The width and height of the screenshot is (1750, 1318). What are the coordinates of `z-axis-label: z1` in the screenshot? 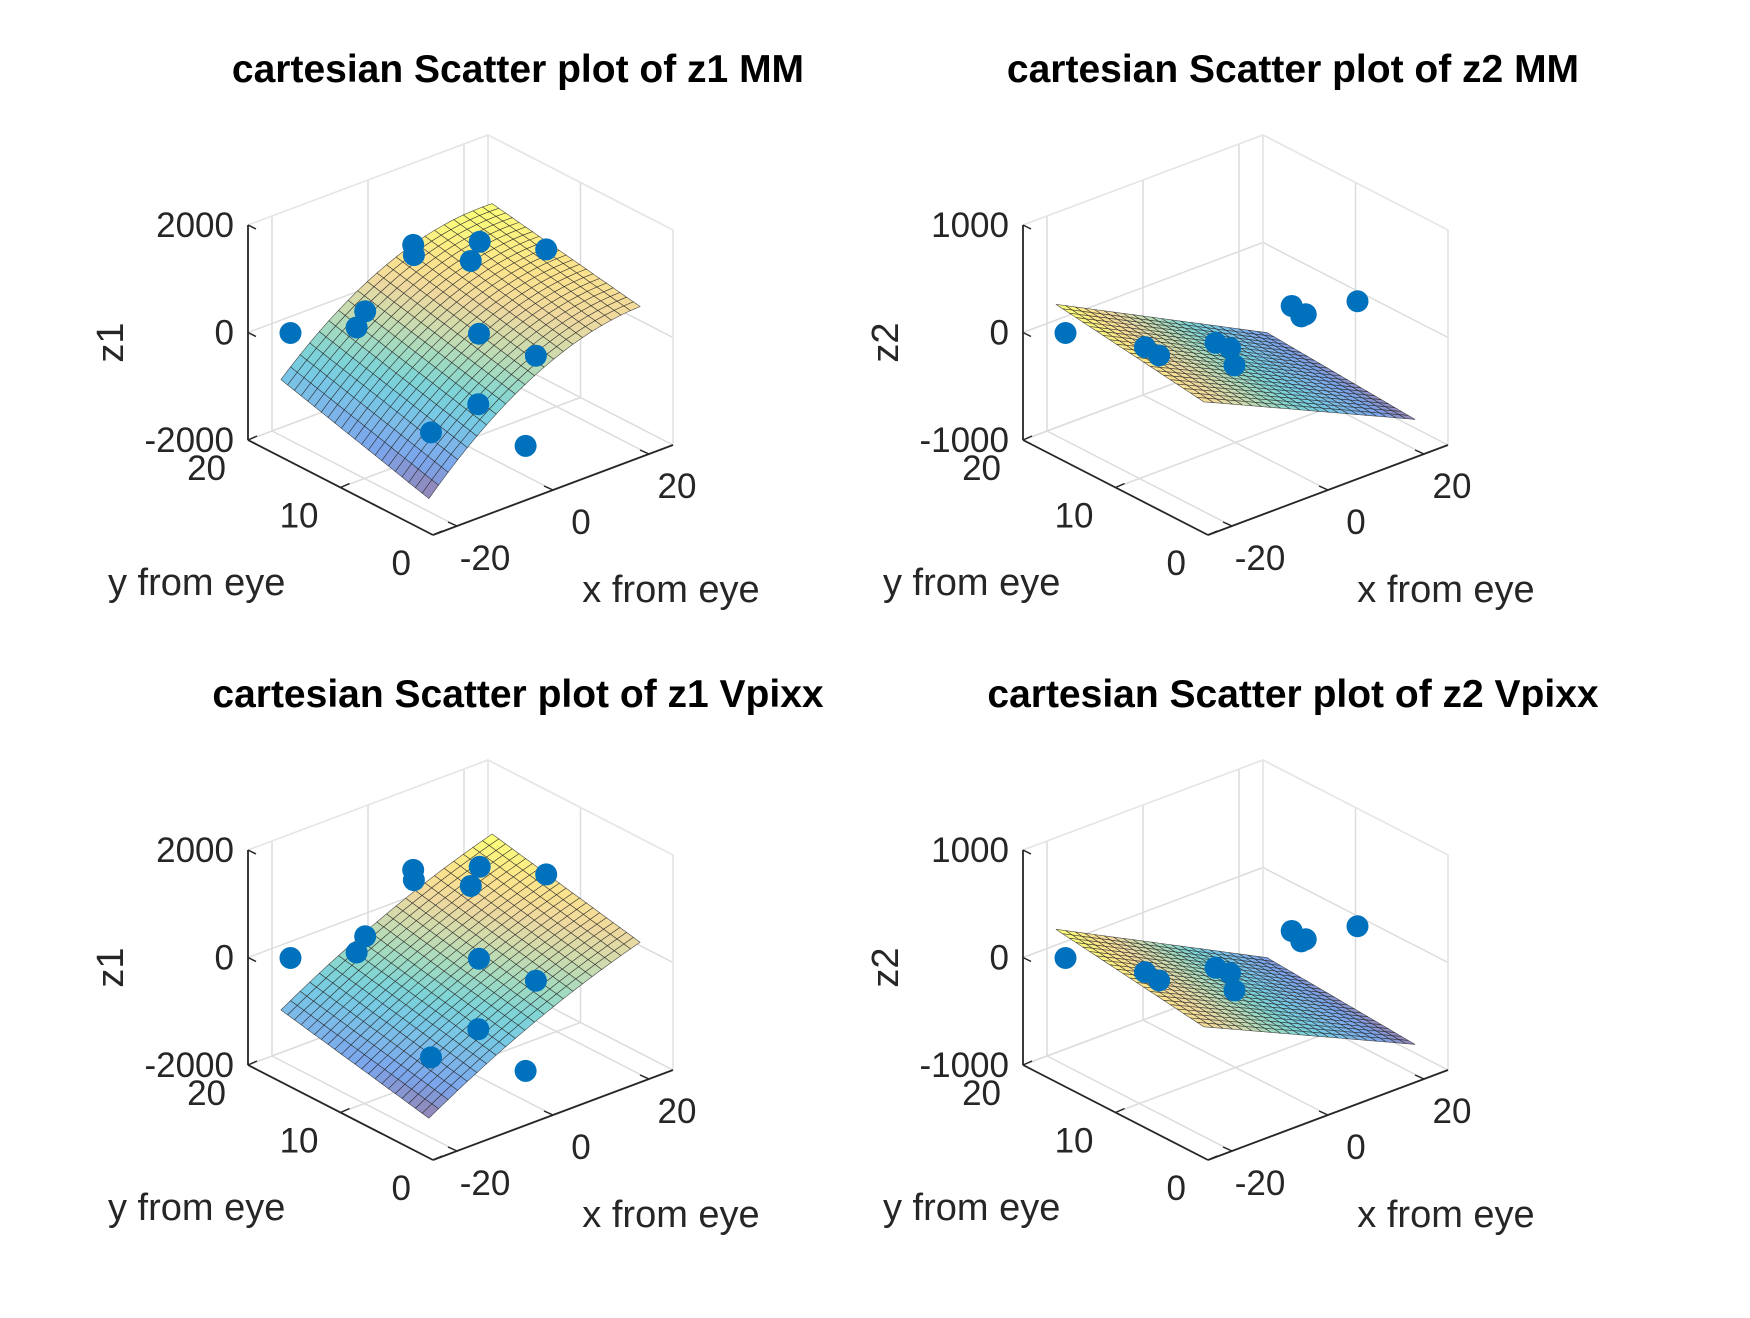 It's located at (111, 342).